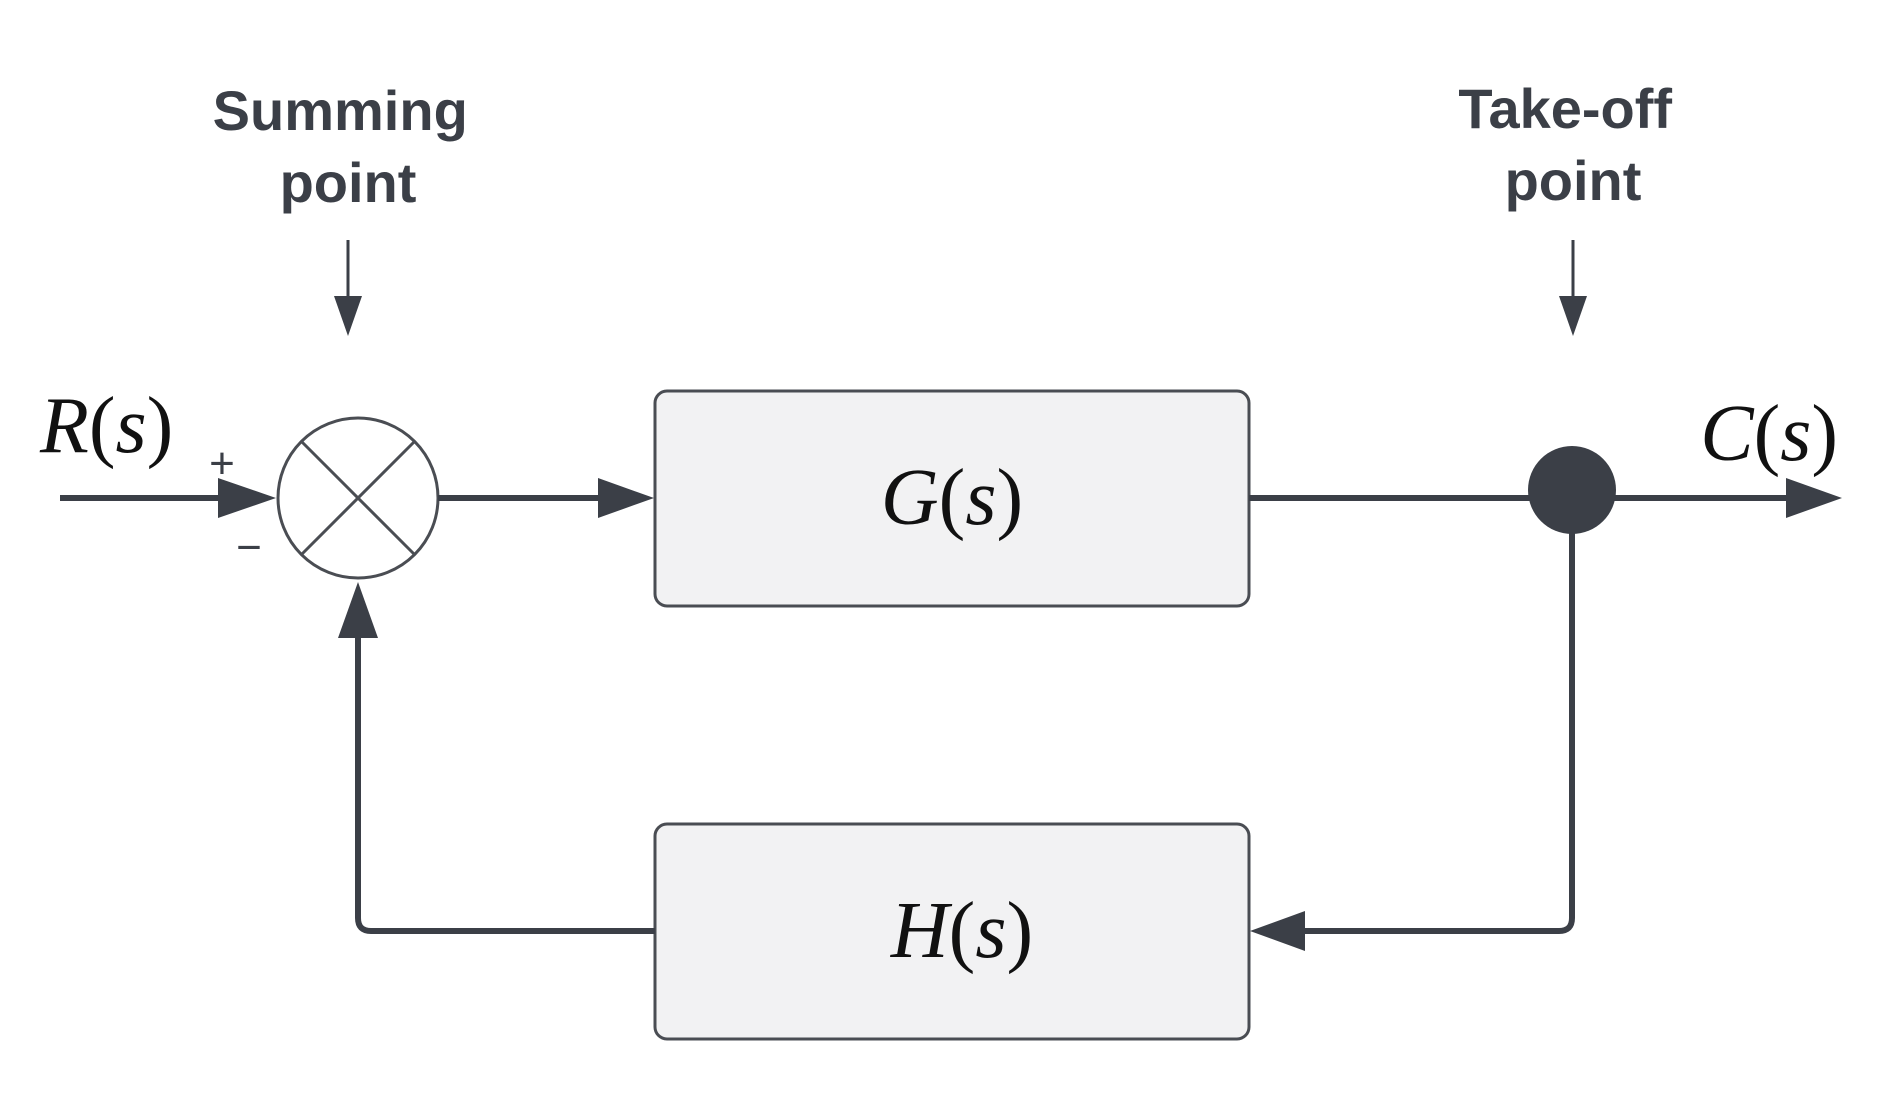 This screenshot has width=1900, height=1096. I want to click on forward-block: G(s), so click(952, 498).